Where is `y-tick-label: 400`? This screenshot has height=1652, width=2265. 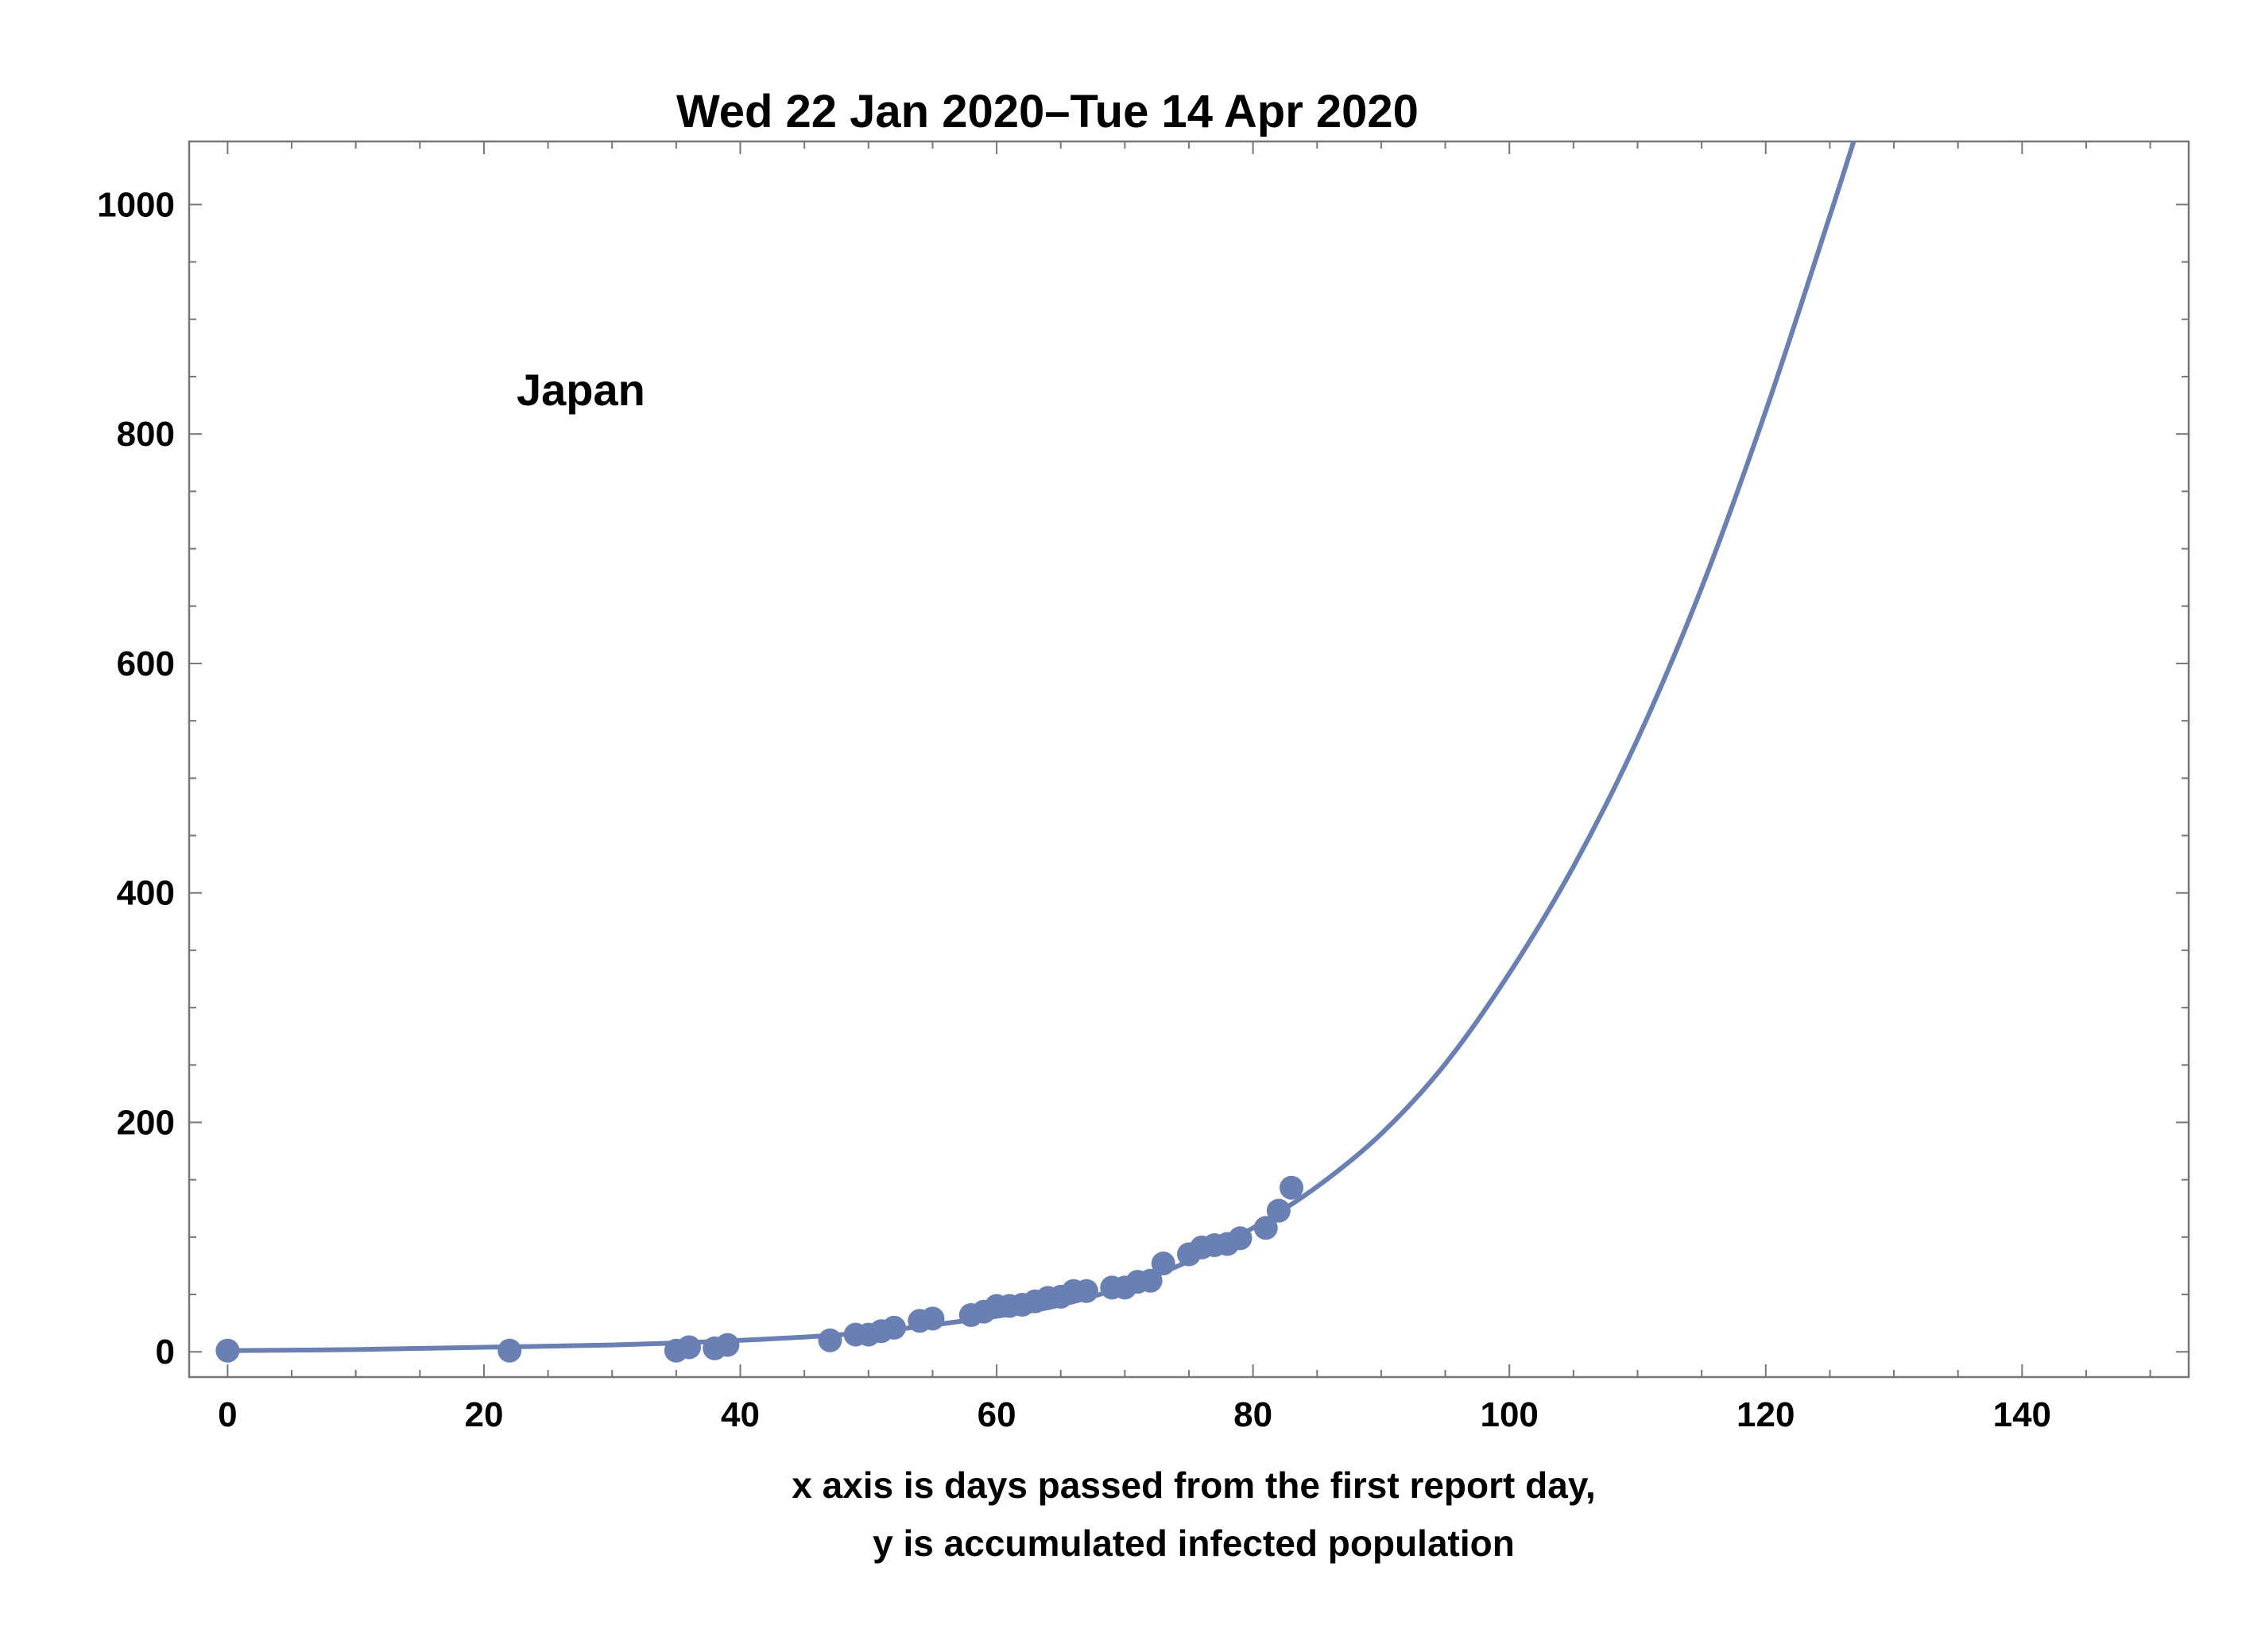
y-tick-label: 400 is located at coordinates (146, 894).